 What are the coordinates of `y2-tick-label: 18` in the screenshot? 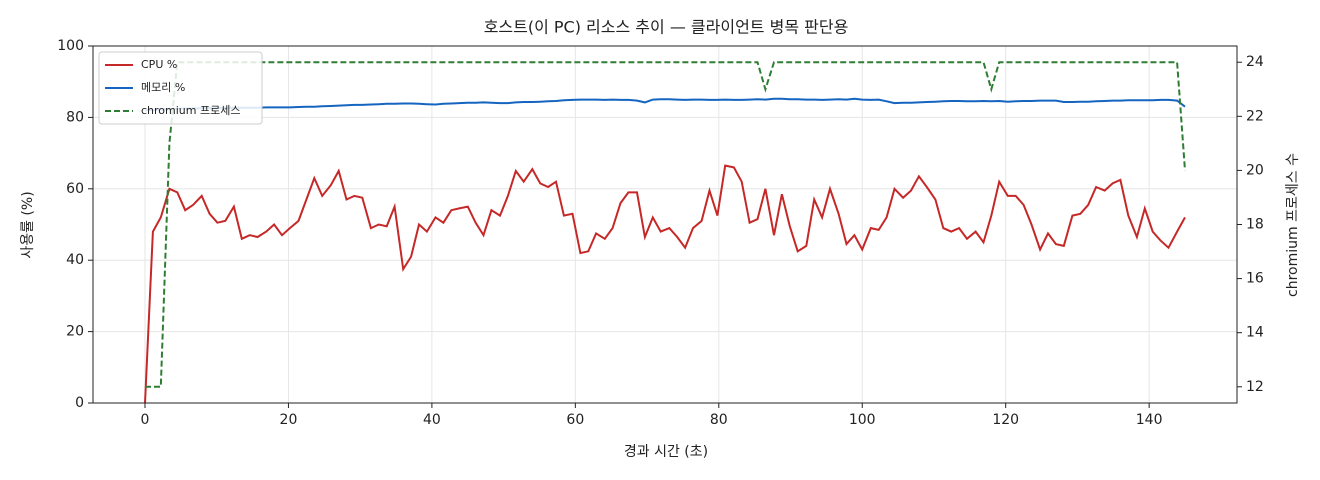 It's located at (1255, 225).